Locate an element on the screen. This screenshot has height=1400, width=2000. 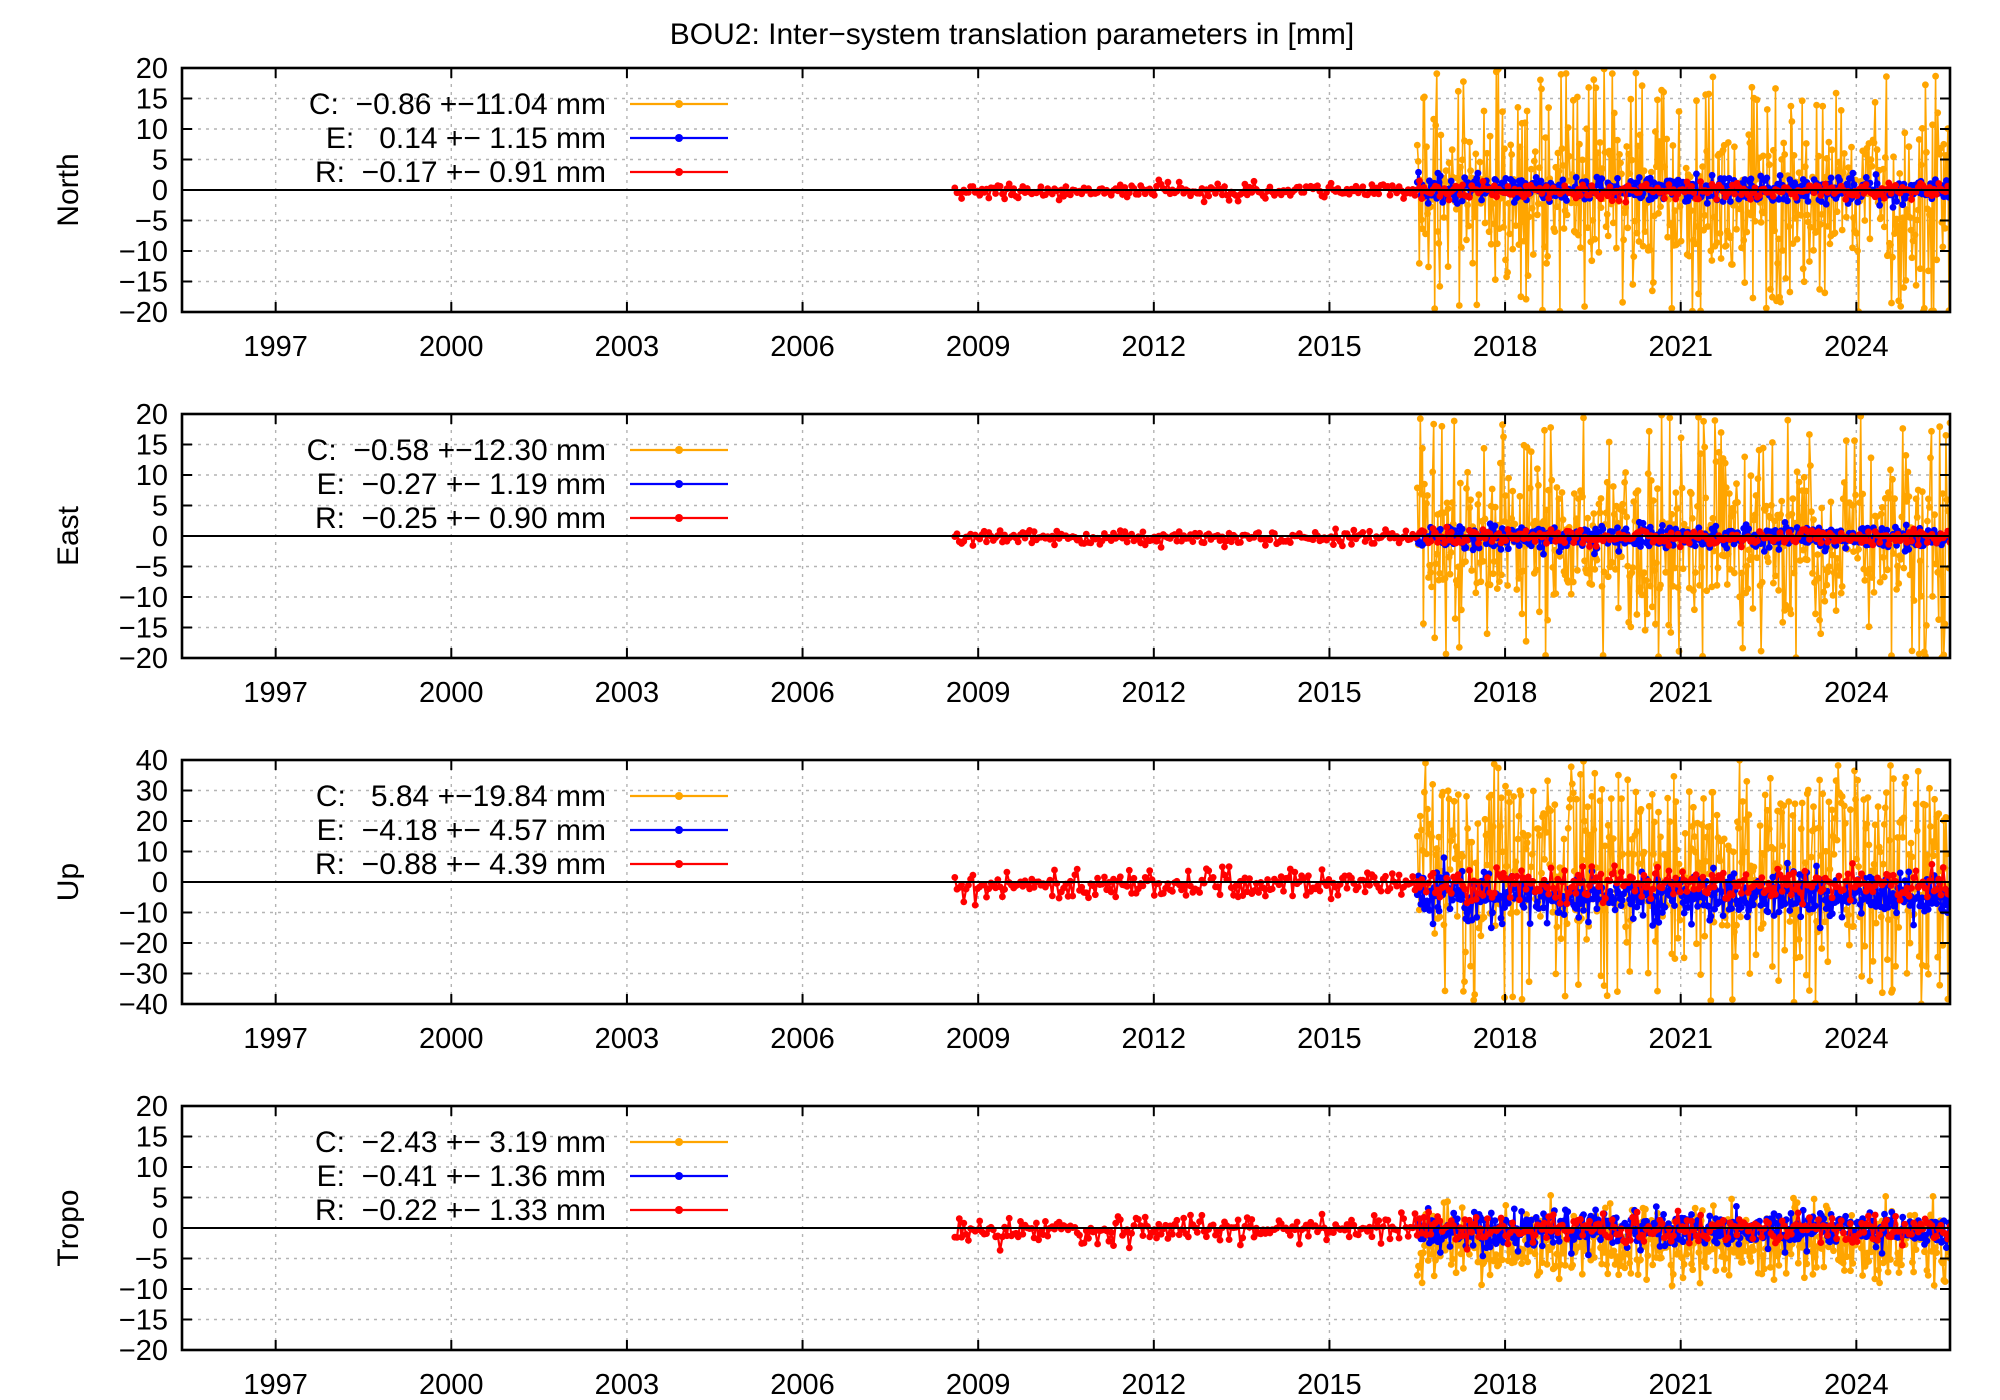
y-tick-label: 40 is located at coordinates (152, 761).